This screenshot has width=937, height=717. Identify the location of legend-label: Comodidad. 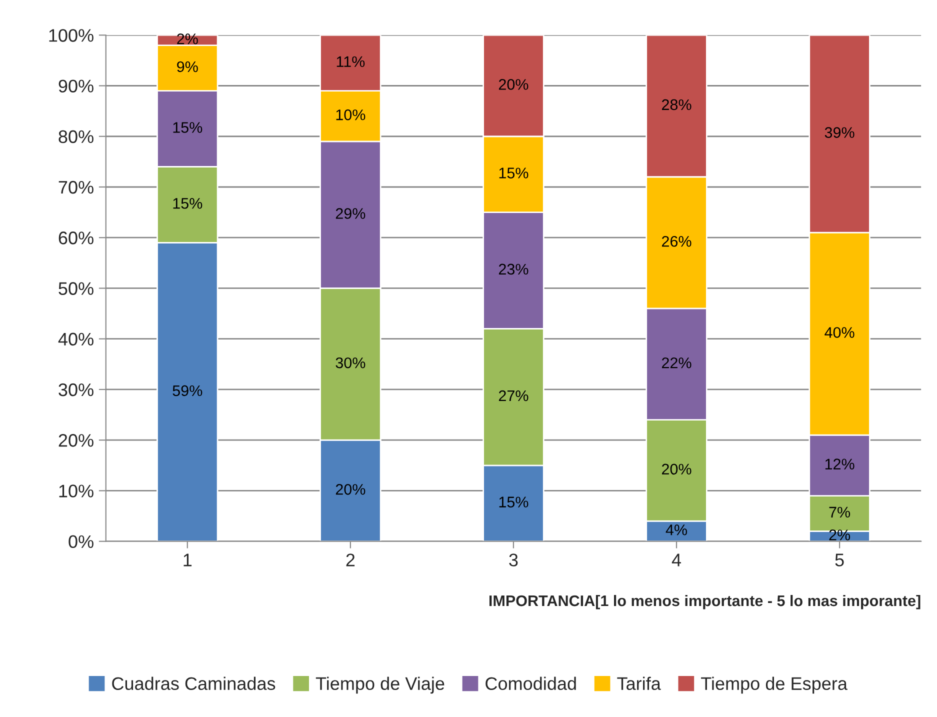
(531, 683).